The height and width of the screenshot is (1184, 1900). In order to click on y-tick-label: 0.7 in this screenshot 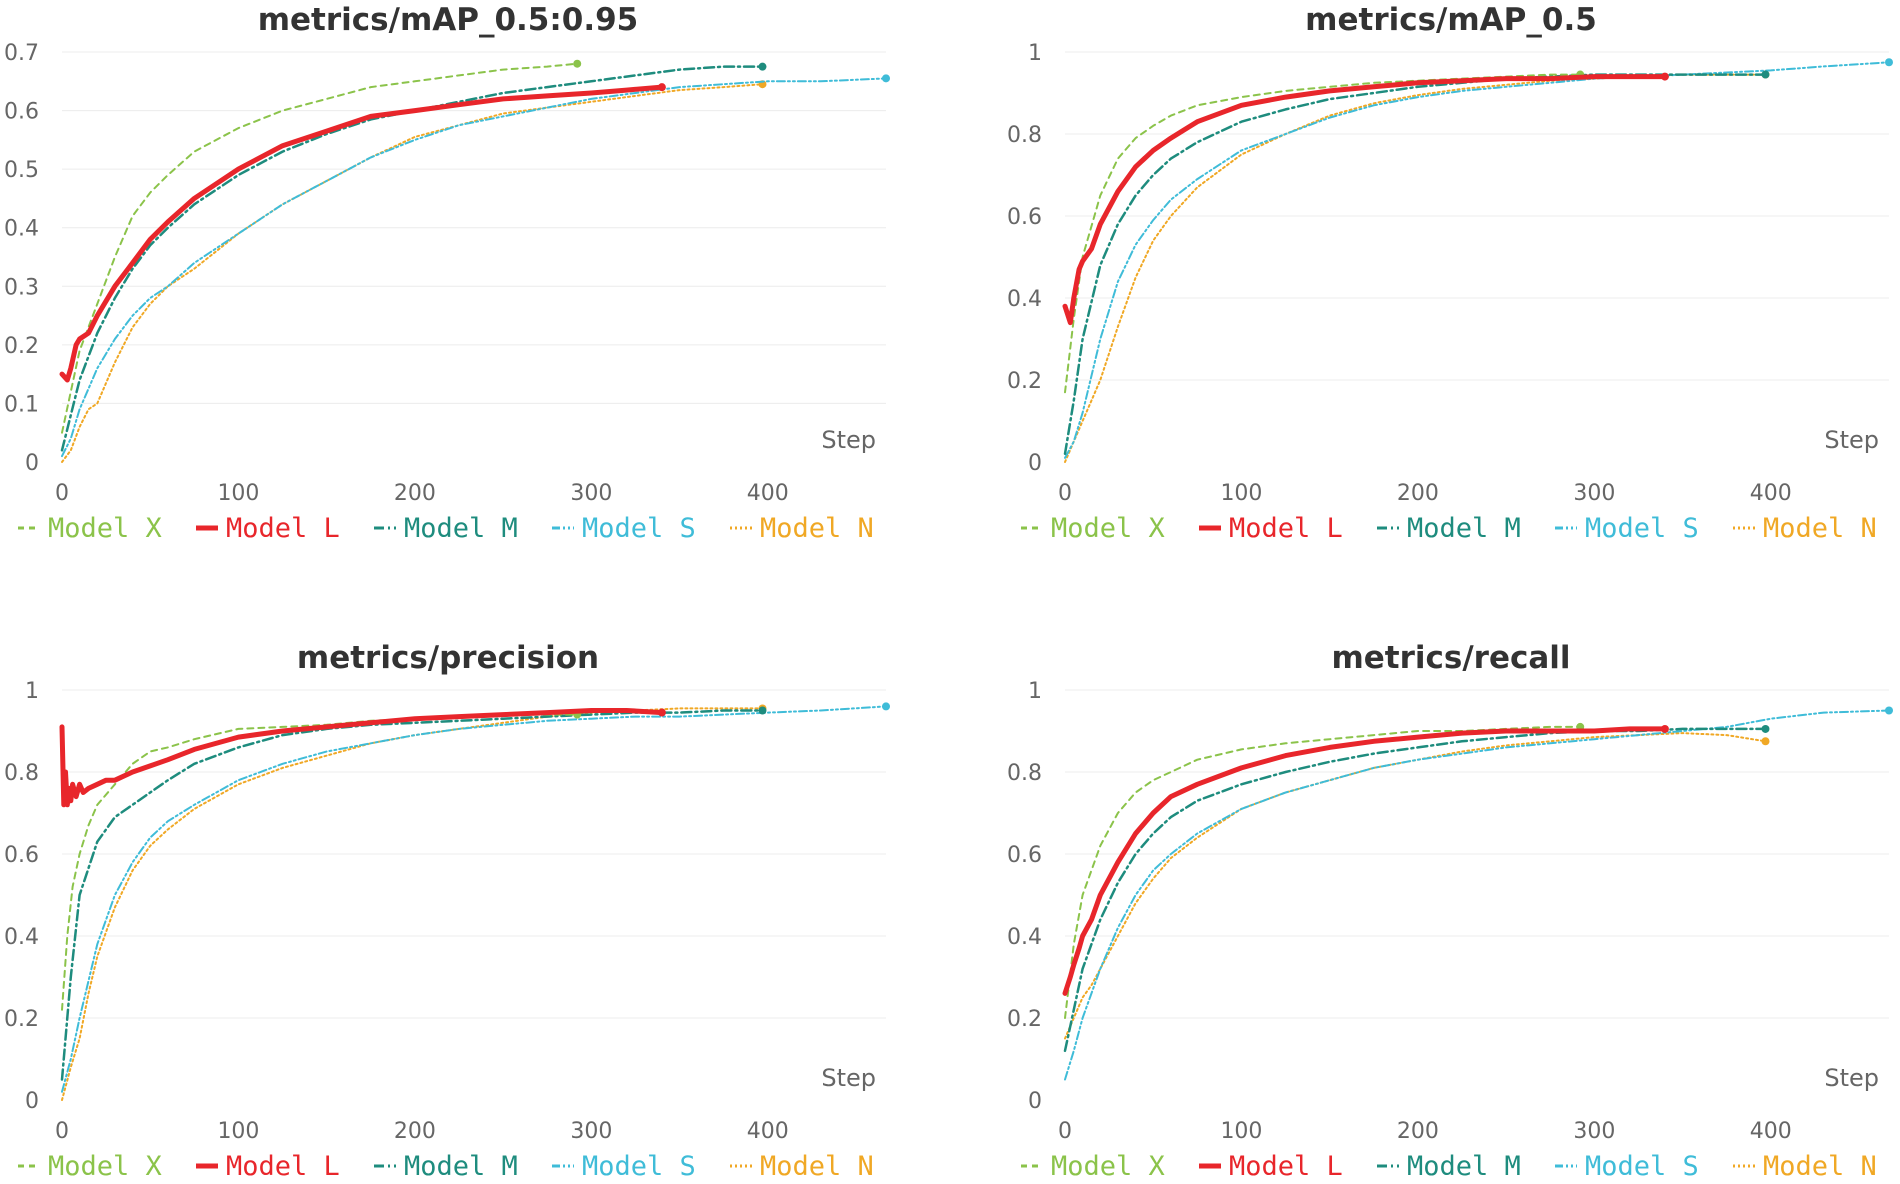, I will do `click(21, 53)`.